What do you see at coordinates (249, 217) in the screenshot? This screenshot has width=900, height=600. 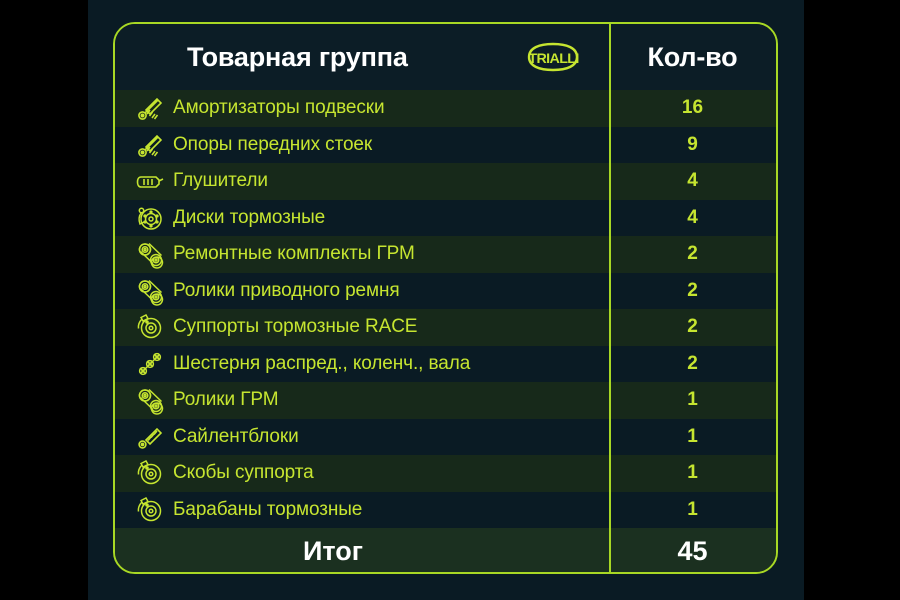 I see `row-name-label: Диски тормозные` at bounding box center [249, 217].